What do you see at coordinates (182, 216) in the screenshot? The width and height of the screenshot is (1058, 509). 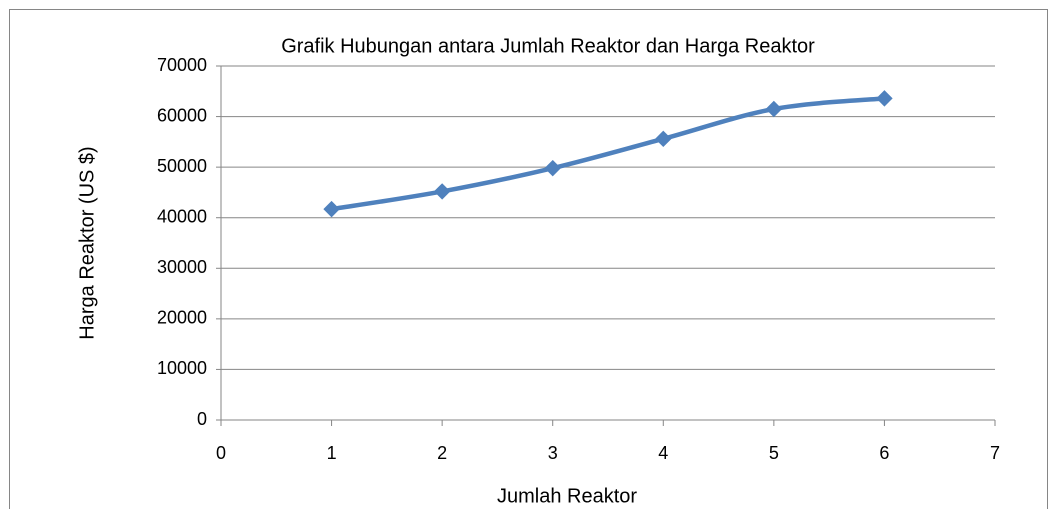 I see `y-tick-label: 40000` at bounding box center [182, 216].